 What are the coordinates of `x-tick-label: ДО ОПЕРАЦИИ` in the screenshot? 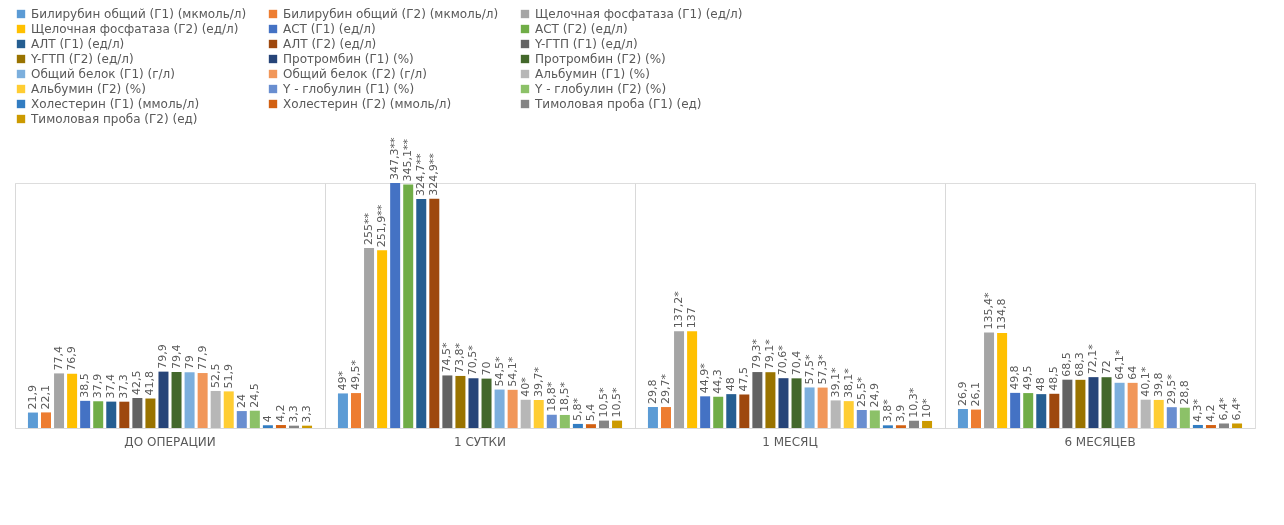 It's located at (170, 441).